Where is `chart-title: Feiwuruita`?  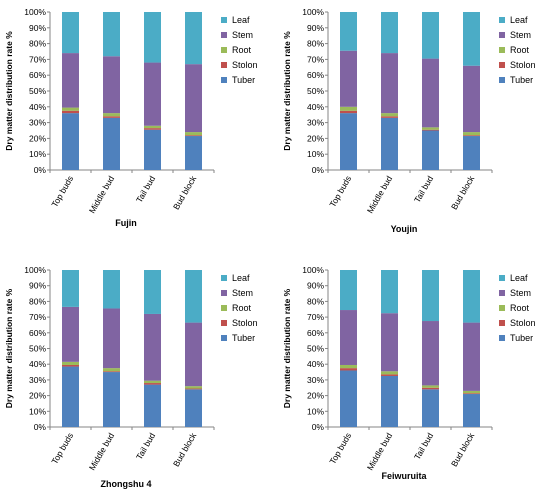
chart-title: Feiwuruita is located at coordinates (404, 476).